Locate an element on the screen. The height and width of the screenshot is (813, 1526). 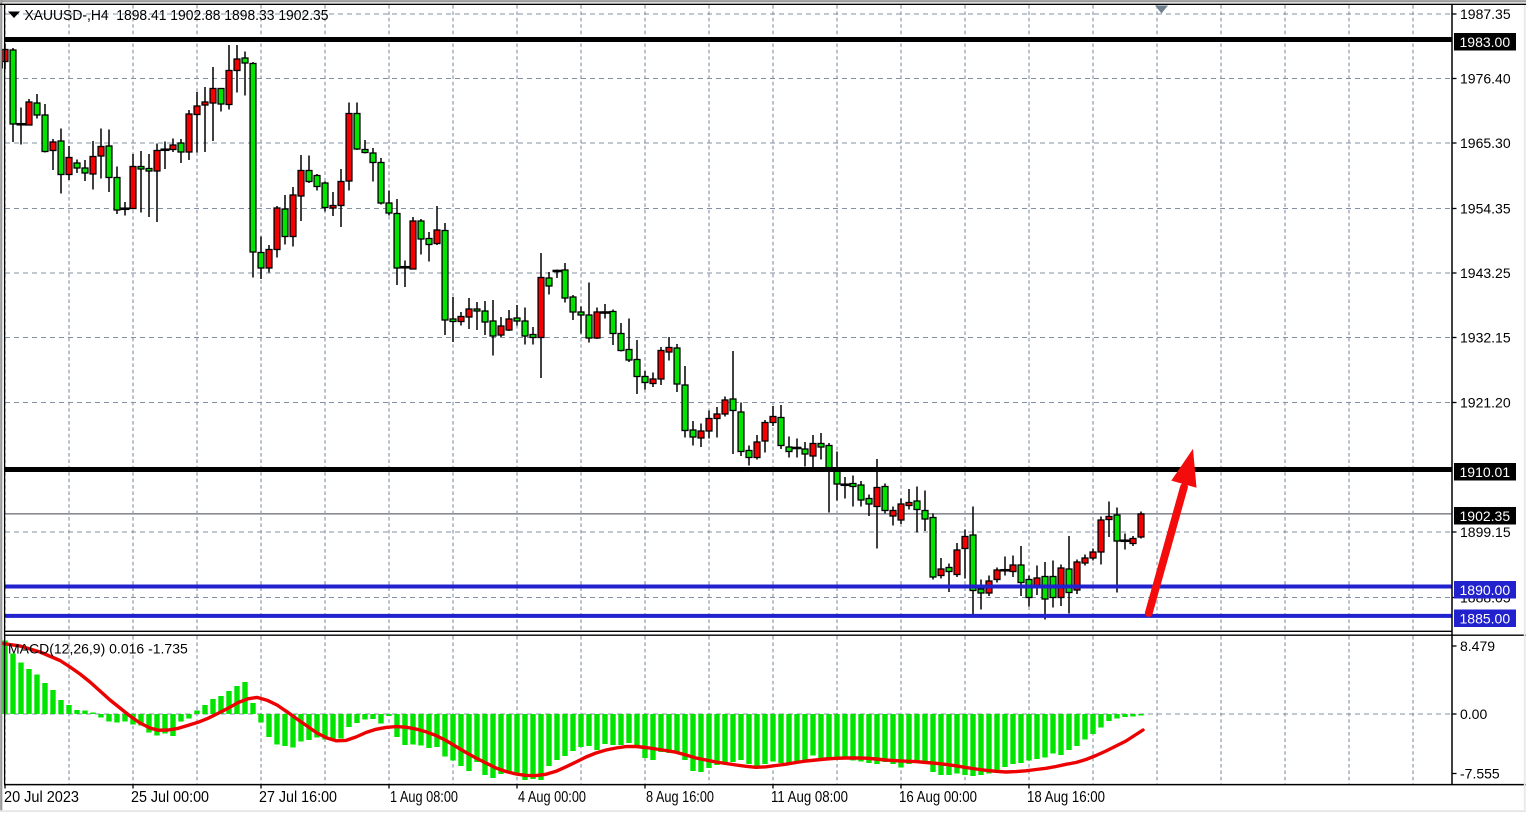
svg-text: 16 Aug 00:00 is located at coordinates (938, 797).